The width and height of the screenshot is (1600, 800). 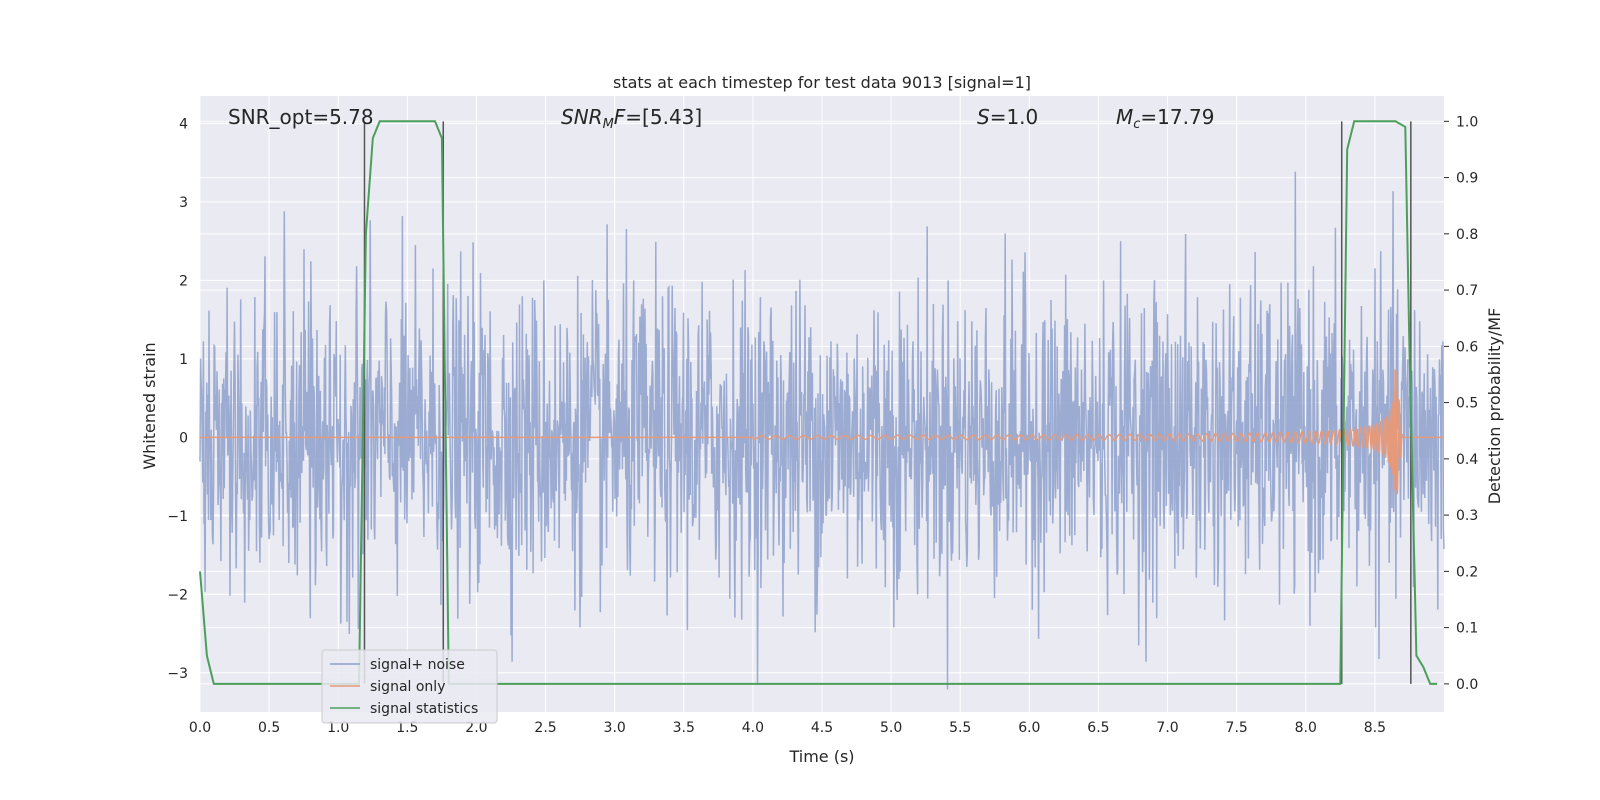 I want to click on x-tick-label: 0.0, so click(x=200, y=728).